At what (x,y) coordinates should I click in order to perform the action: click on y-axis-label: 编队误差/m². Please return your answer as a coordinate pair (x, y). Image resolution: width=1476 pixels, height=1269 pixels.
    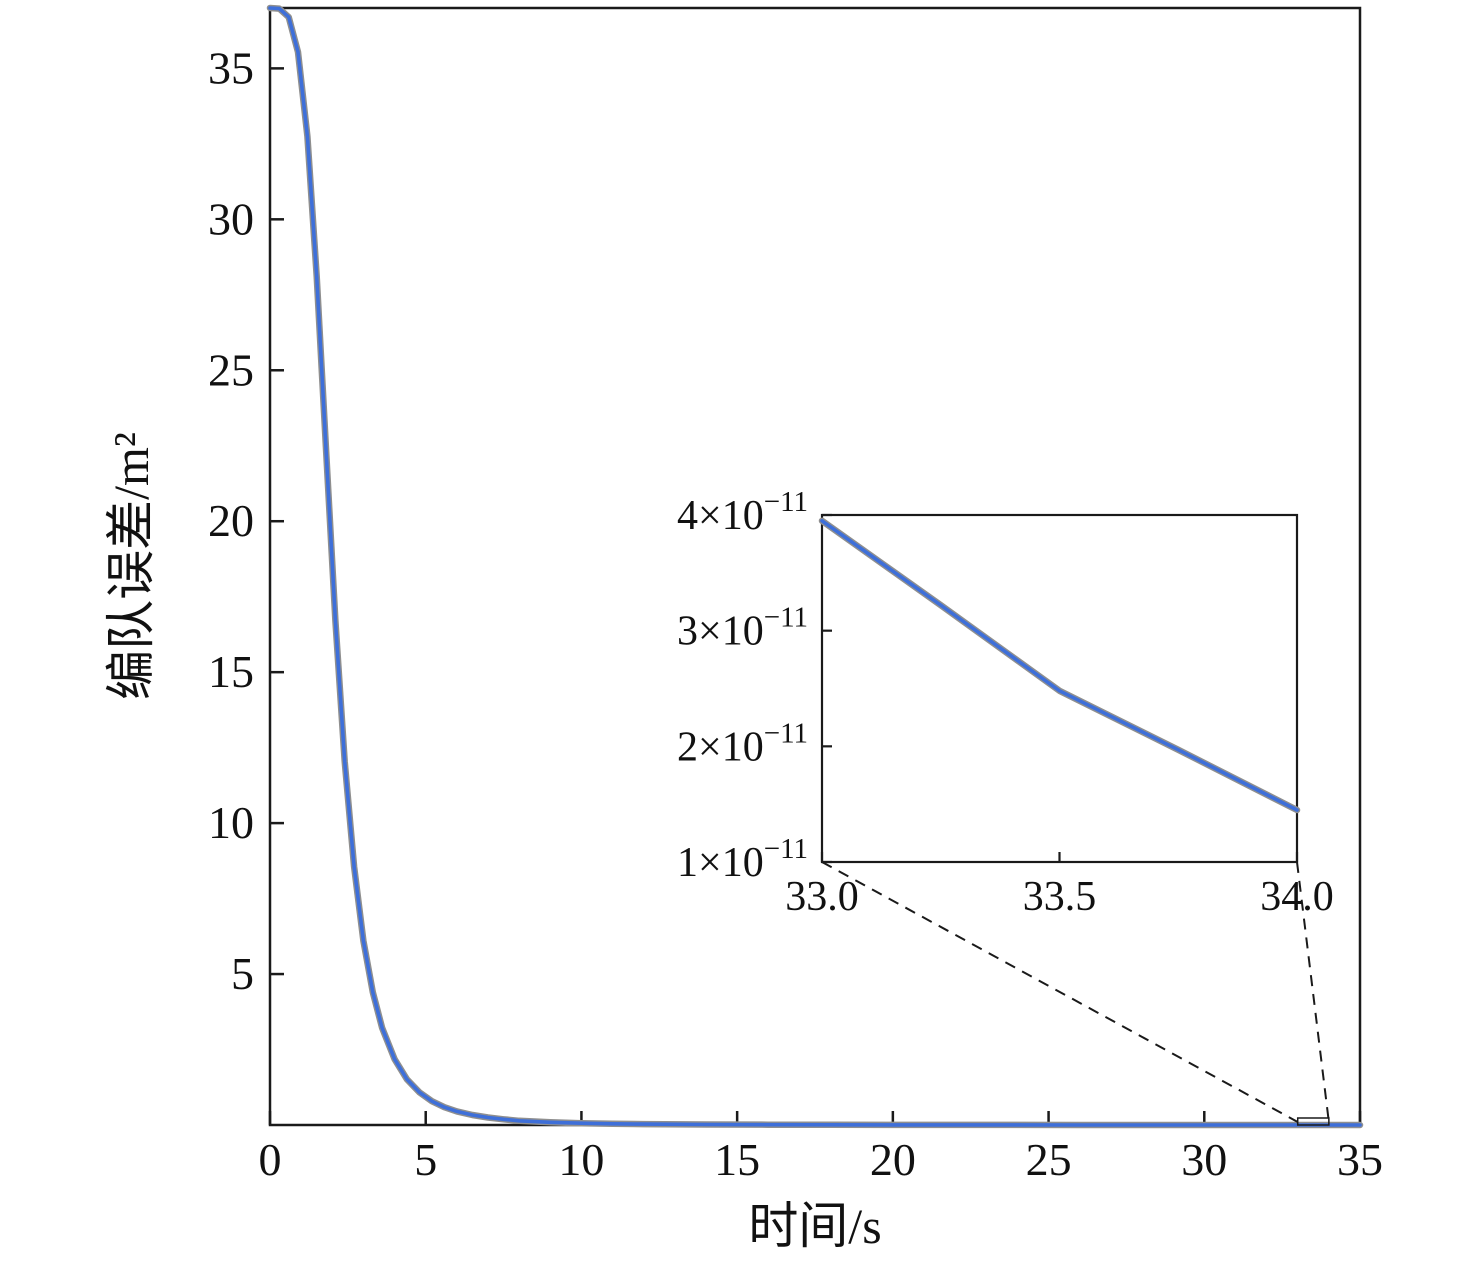
    Looking at the image, I should click on (131, 566).